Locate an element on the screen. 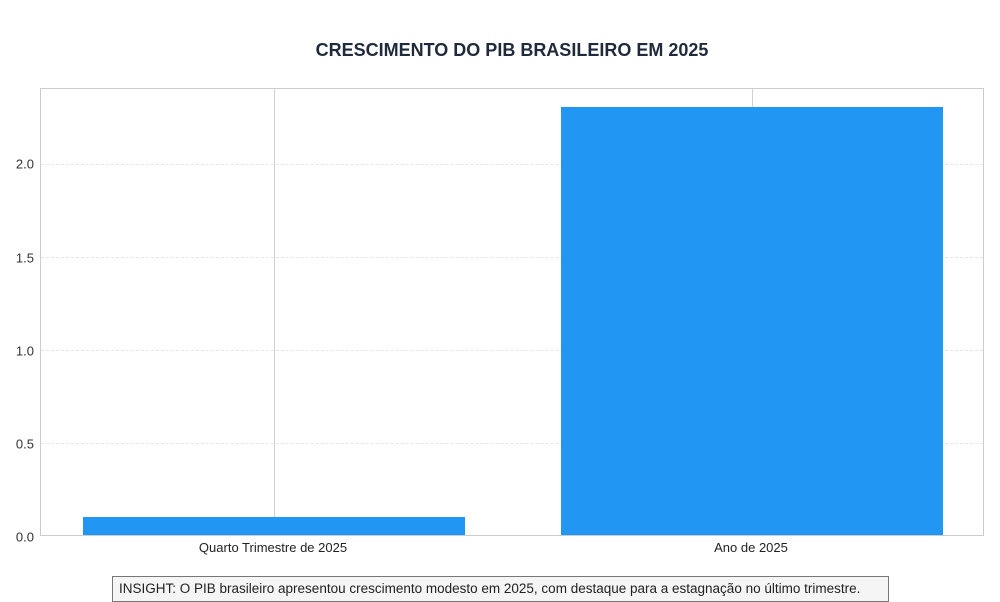 This screenshot has width=1000, height=602. ytick-label: 2.0 is located at coordinates (24, 164).